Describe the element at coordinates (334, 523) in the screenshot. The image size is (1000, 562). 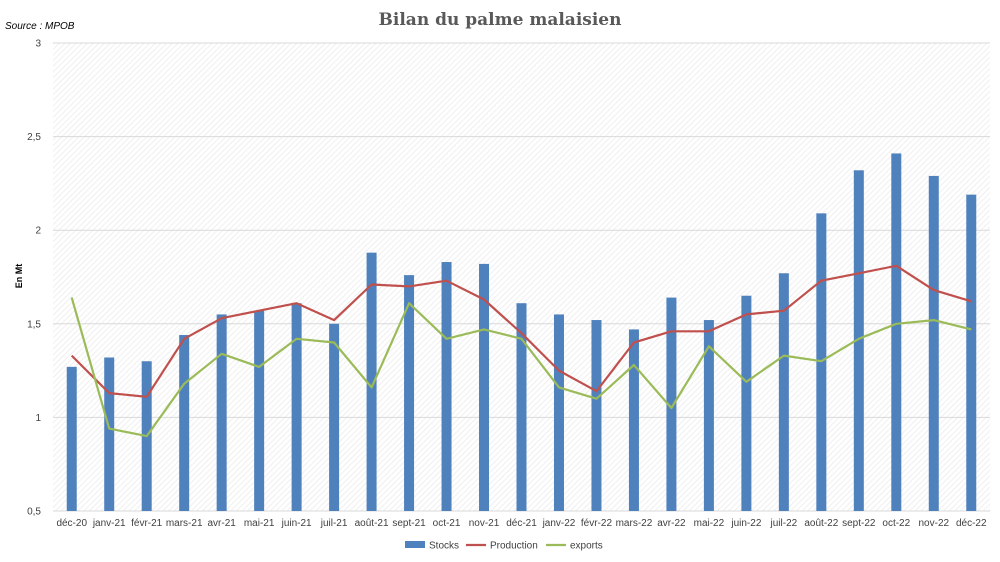
I see `x-tick-label: juil-21` at that location.